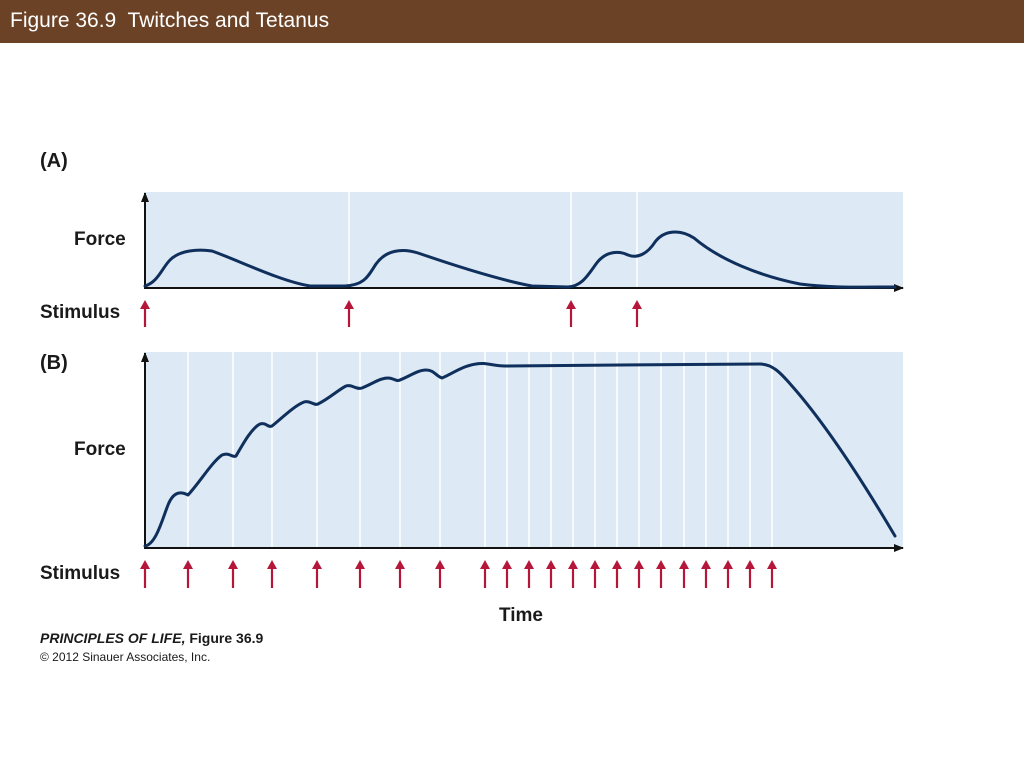 This screenshot has height=768, width=1024. What do you see at coordinates (100, 239) in the screenshot?
I see `panel-a-force-label: Force` at bounding box center [100, 239].